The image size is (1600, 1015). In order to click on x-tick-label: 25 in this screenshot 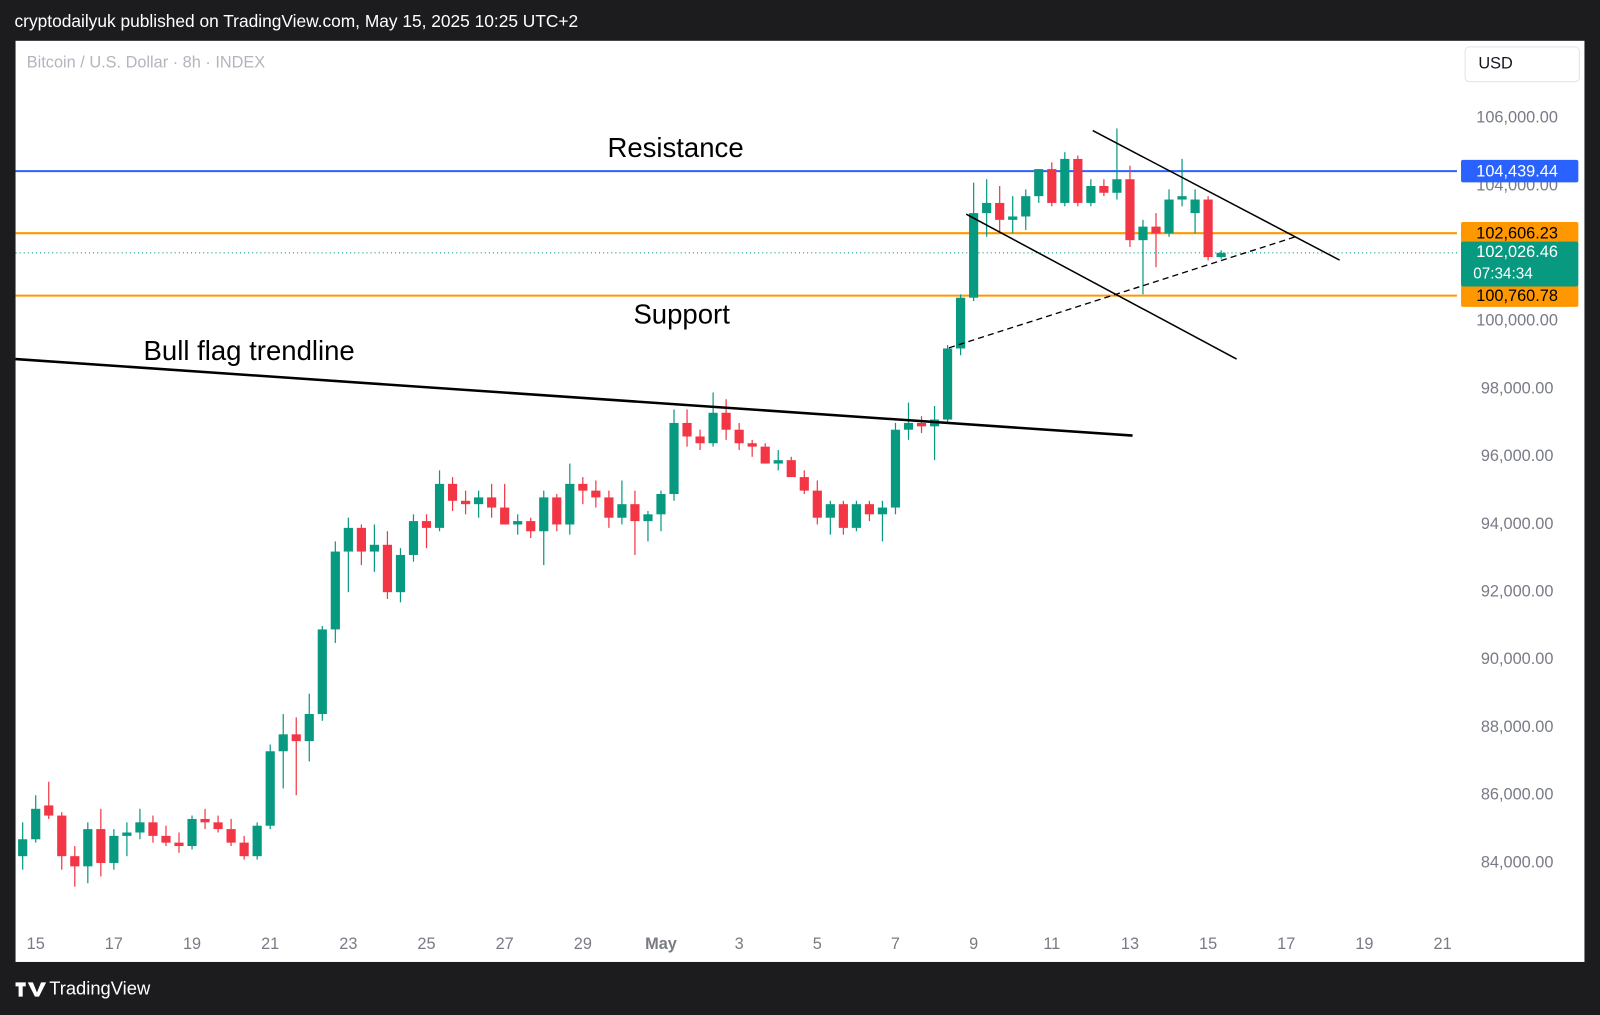, I will do `click(426, 944)`.